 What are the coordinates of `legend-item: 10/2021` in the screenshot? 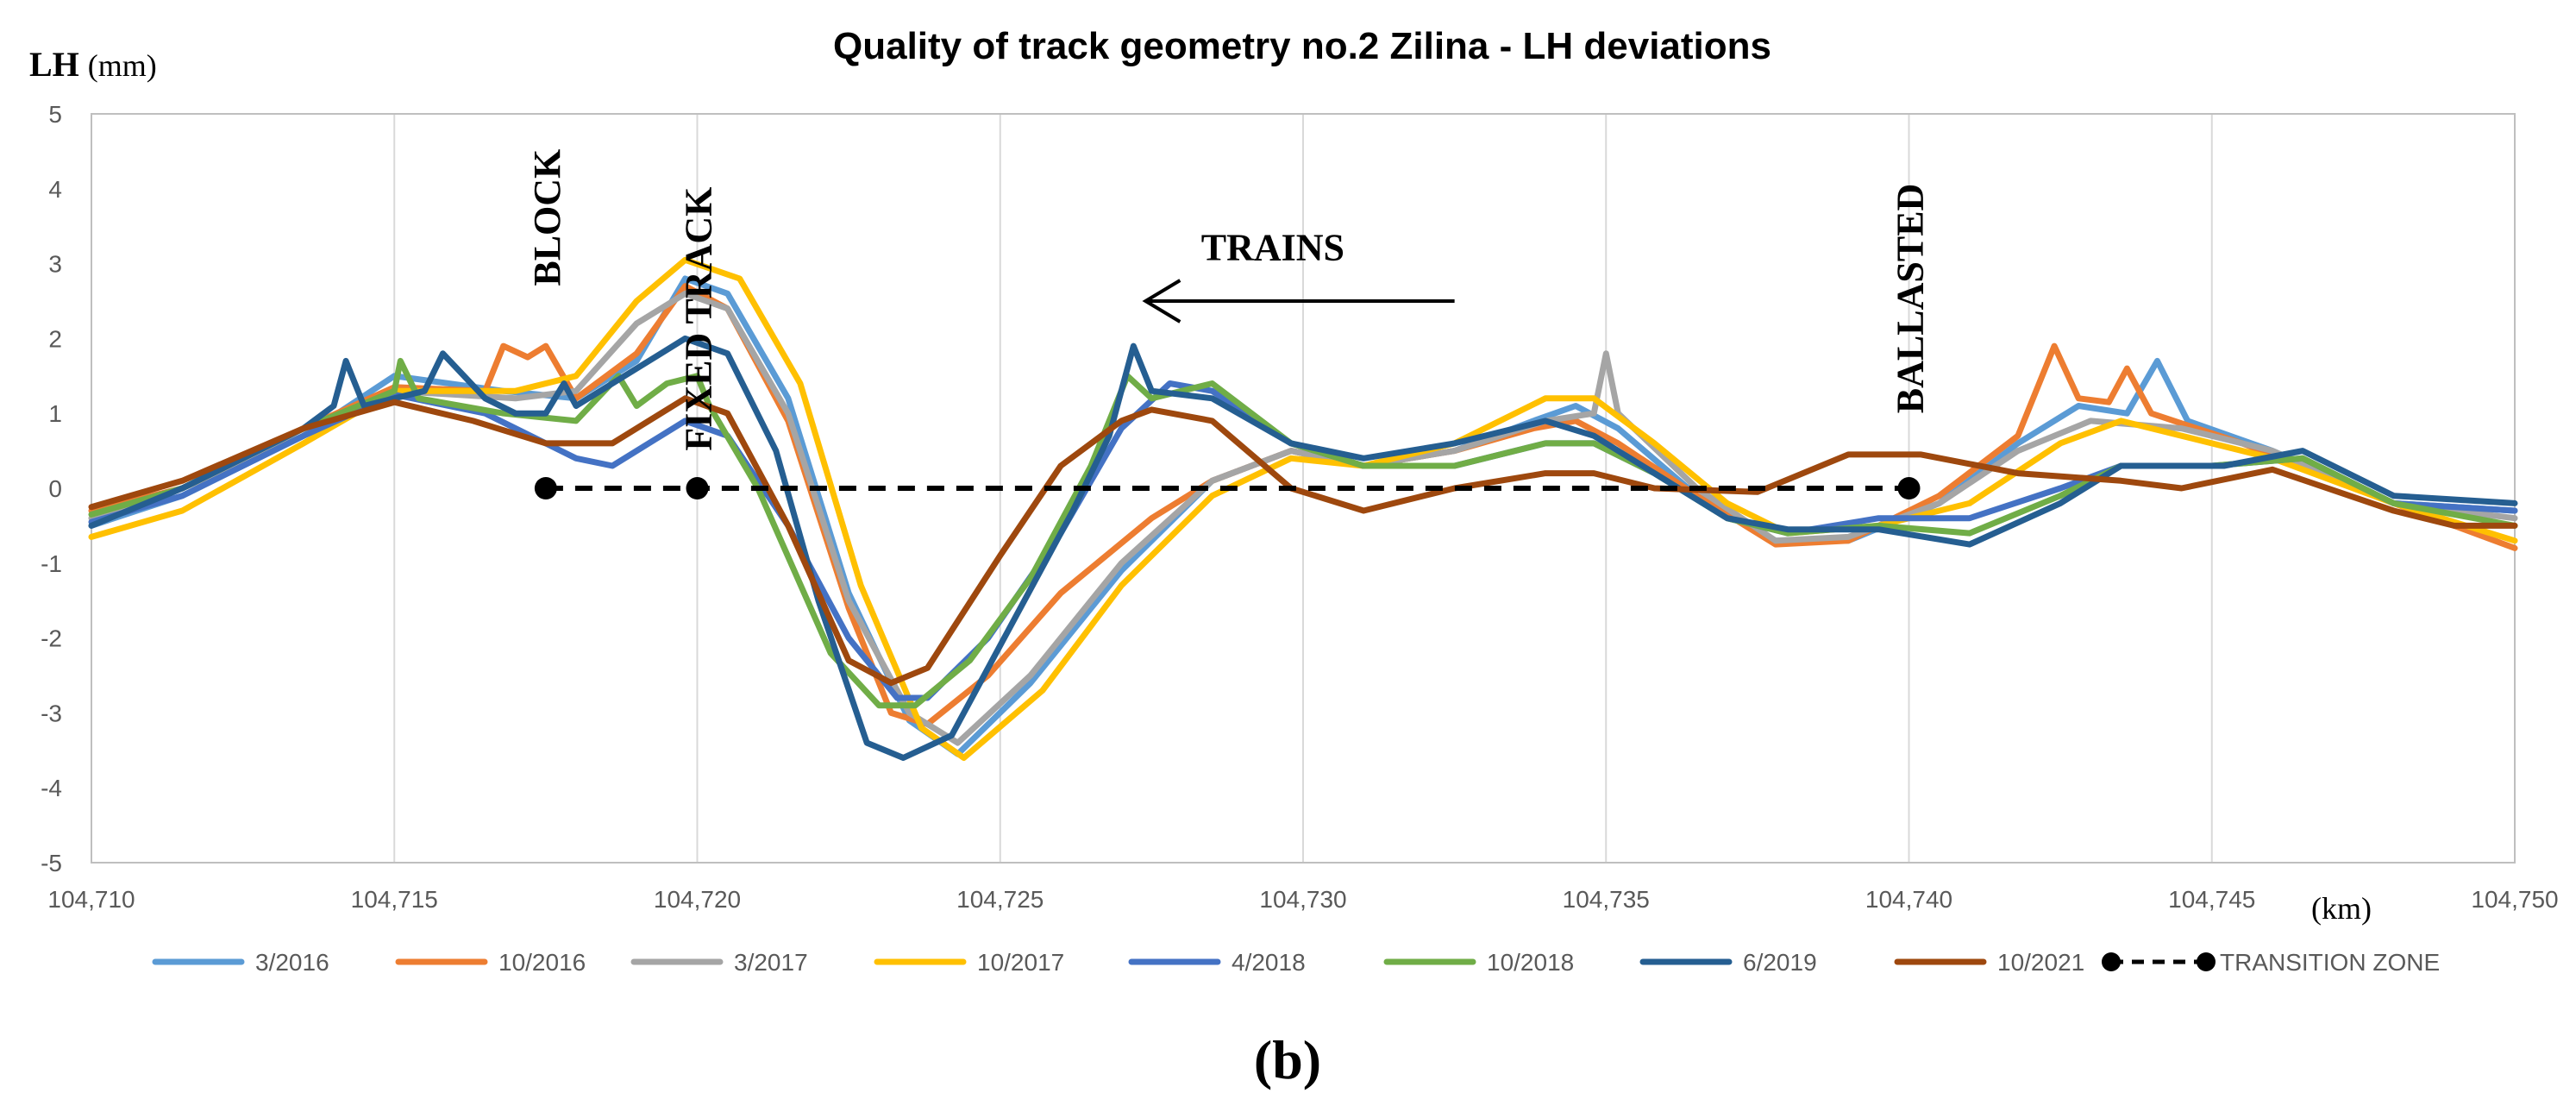 It's located at (1989, 962).